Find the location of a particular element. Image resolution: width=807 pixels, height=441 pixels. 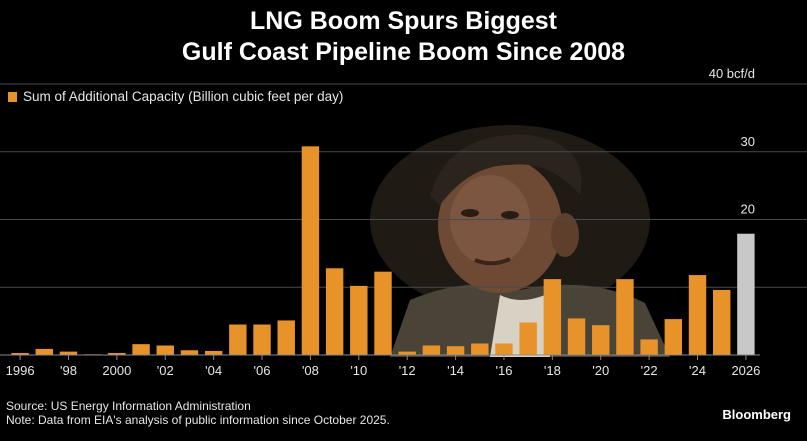

x-tick-label: '20 is located at coordinates (600, 370).